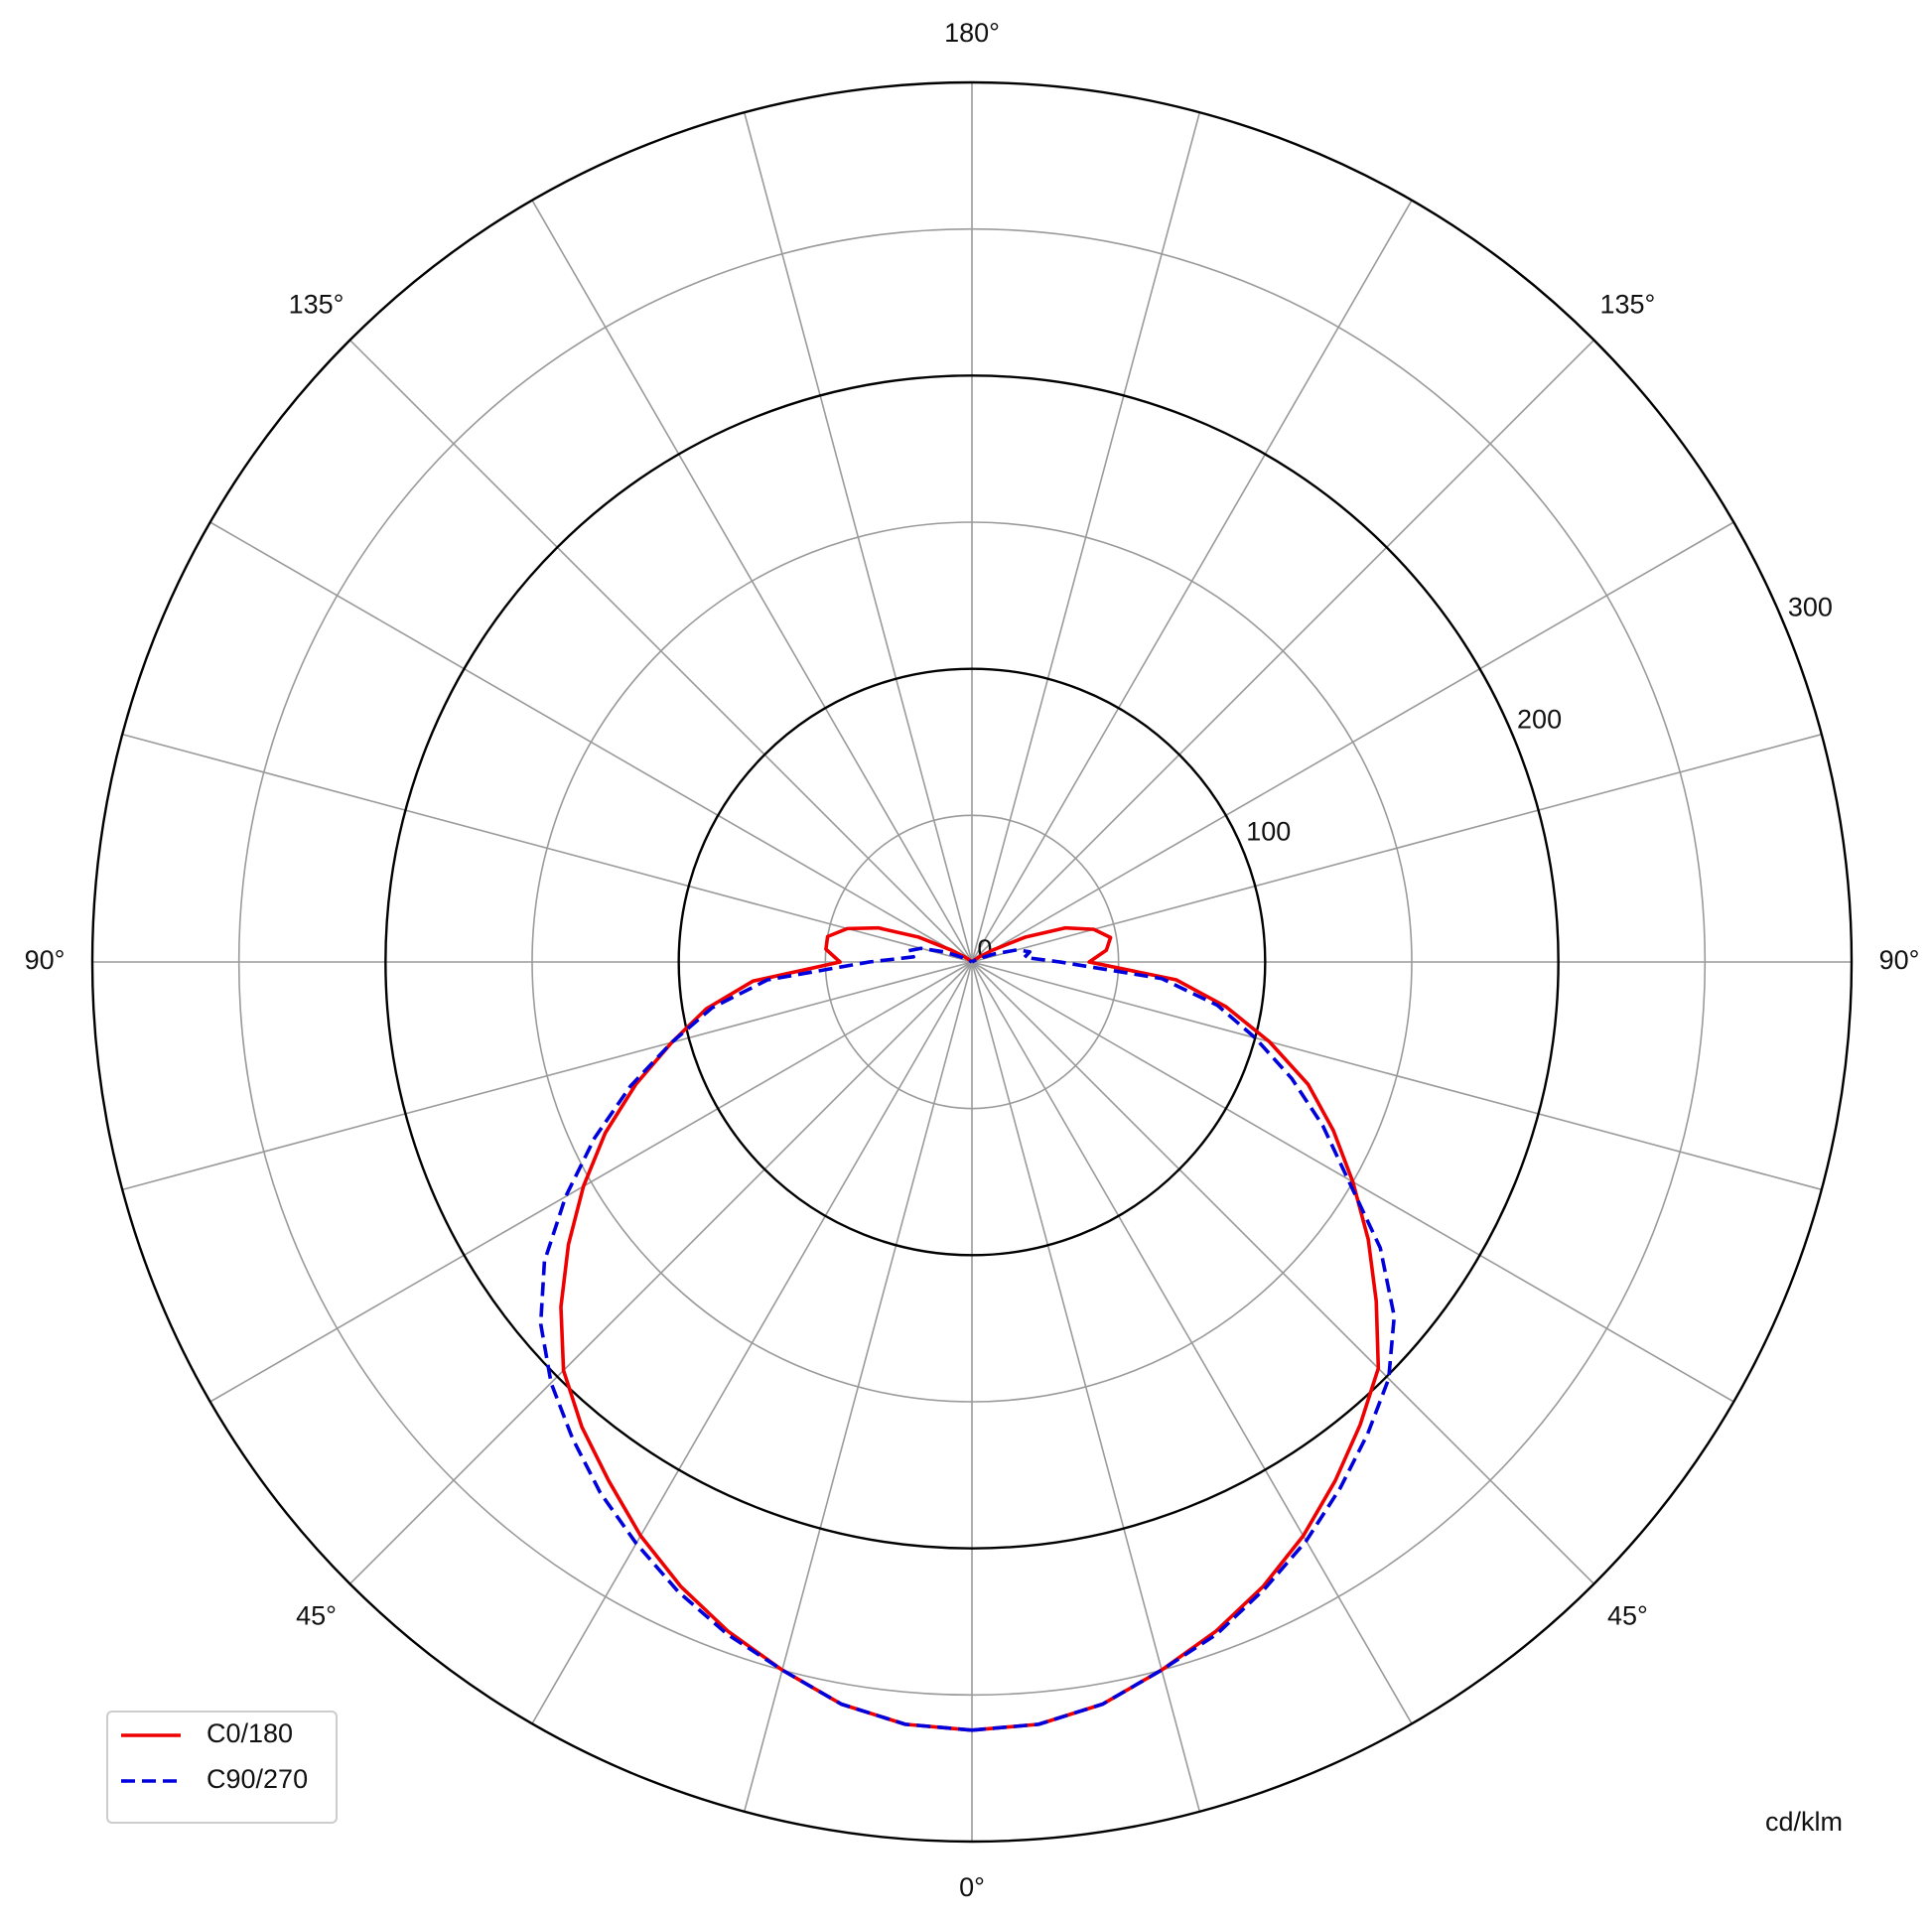  What do you see at coordinates (250, 1733) in the screenshot?
I see `legend-label: C0/180` at bounding box center [250, 1733].